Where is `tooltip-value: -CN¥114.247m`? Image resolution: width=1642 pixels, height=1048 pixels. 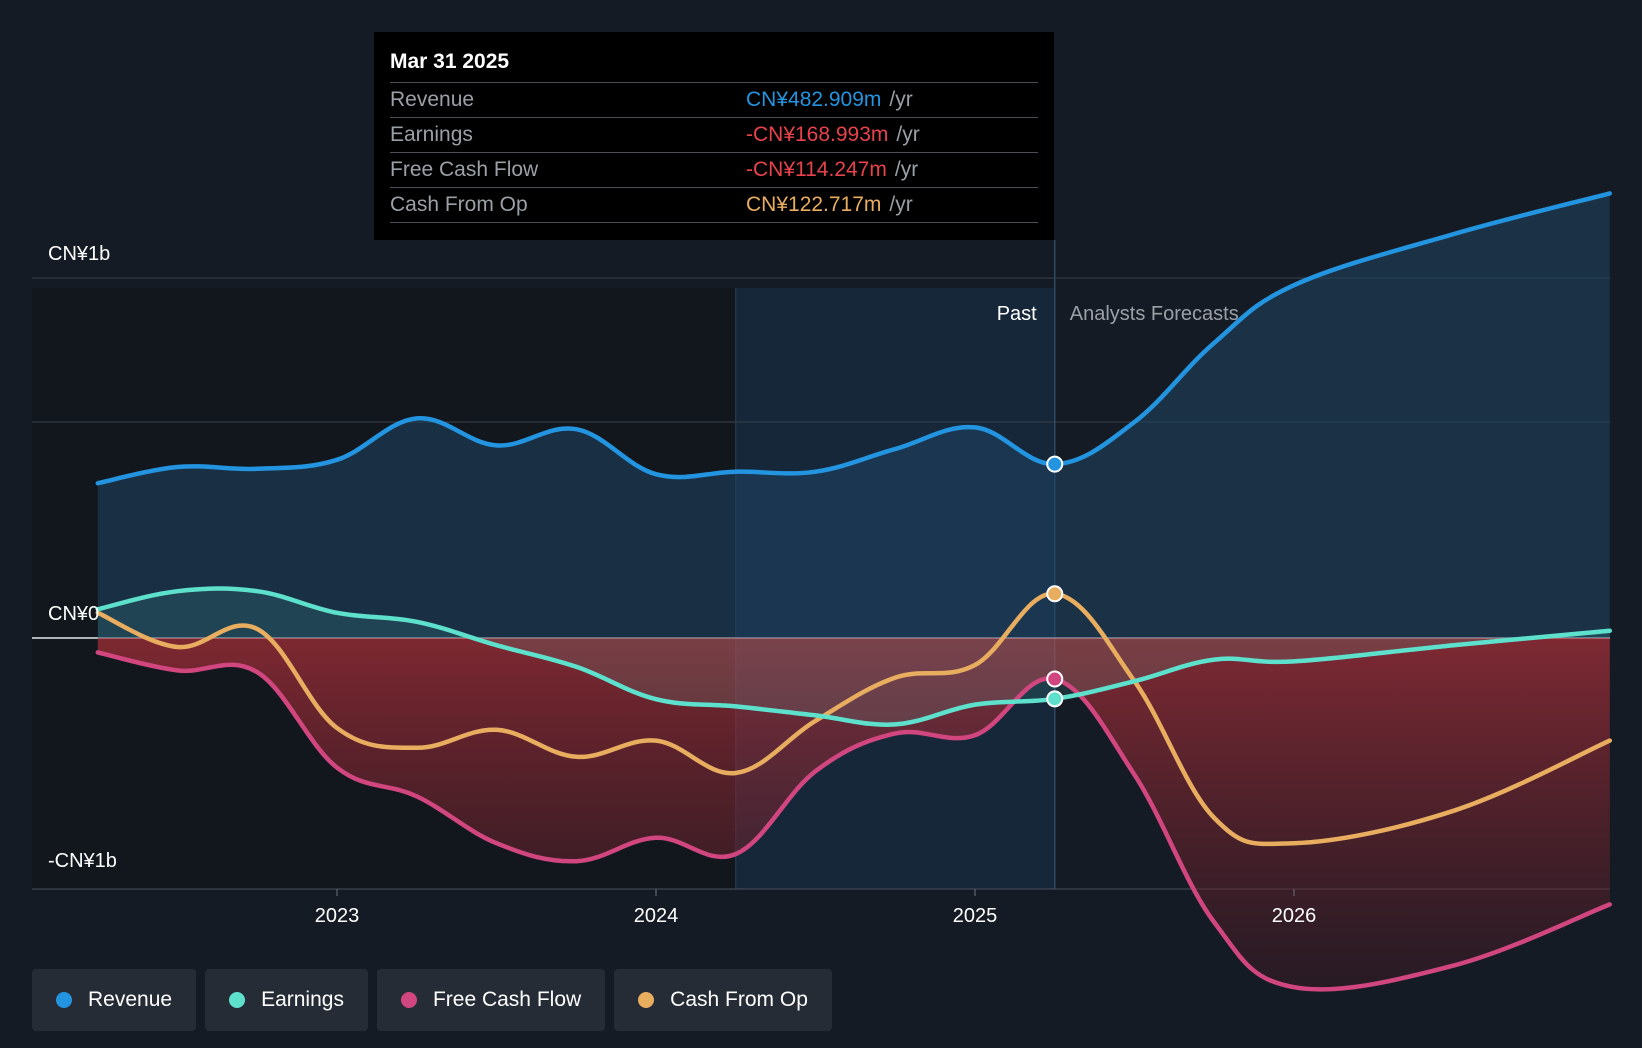
tooltip-value: -CN¥114.247m is located at coordinates (816, 169).